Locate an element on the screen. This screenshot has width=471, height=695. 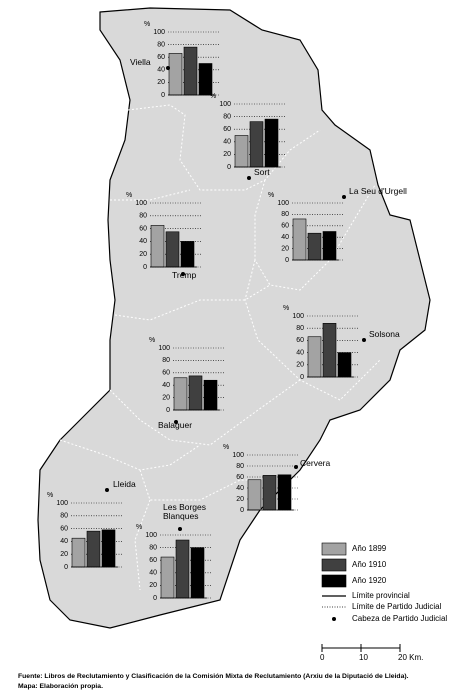
district-chart: % 0 20 40 60 80 100 Viella is located at coordinates (175, 60).